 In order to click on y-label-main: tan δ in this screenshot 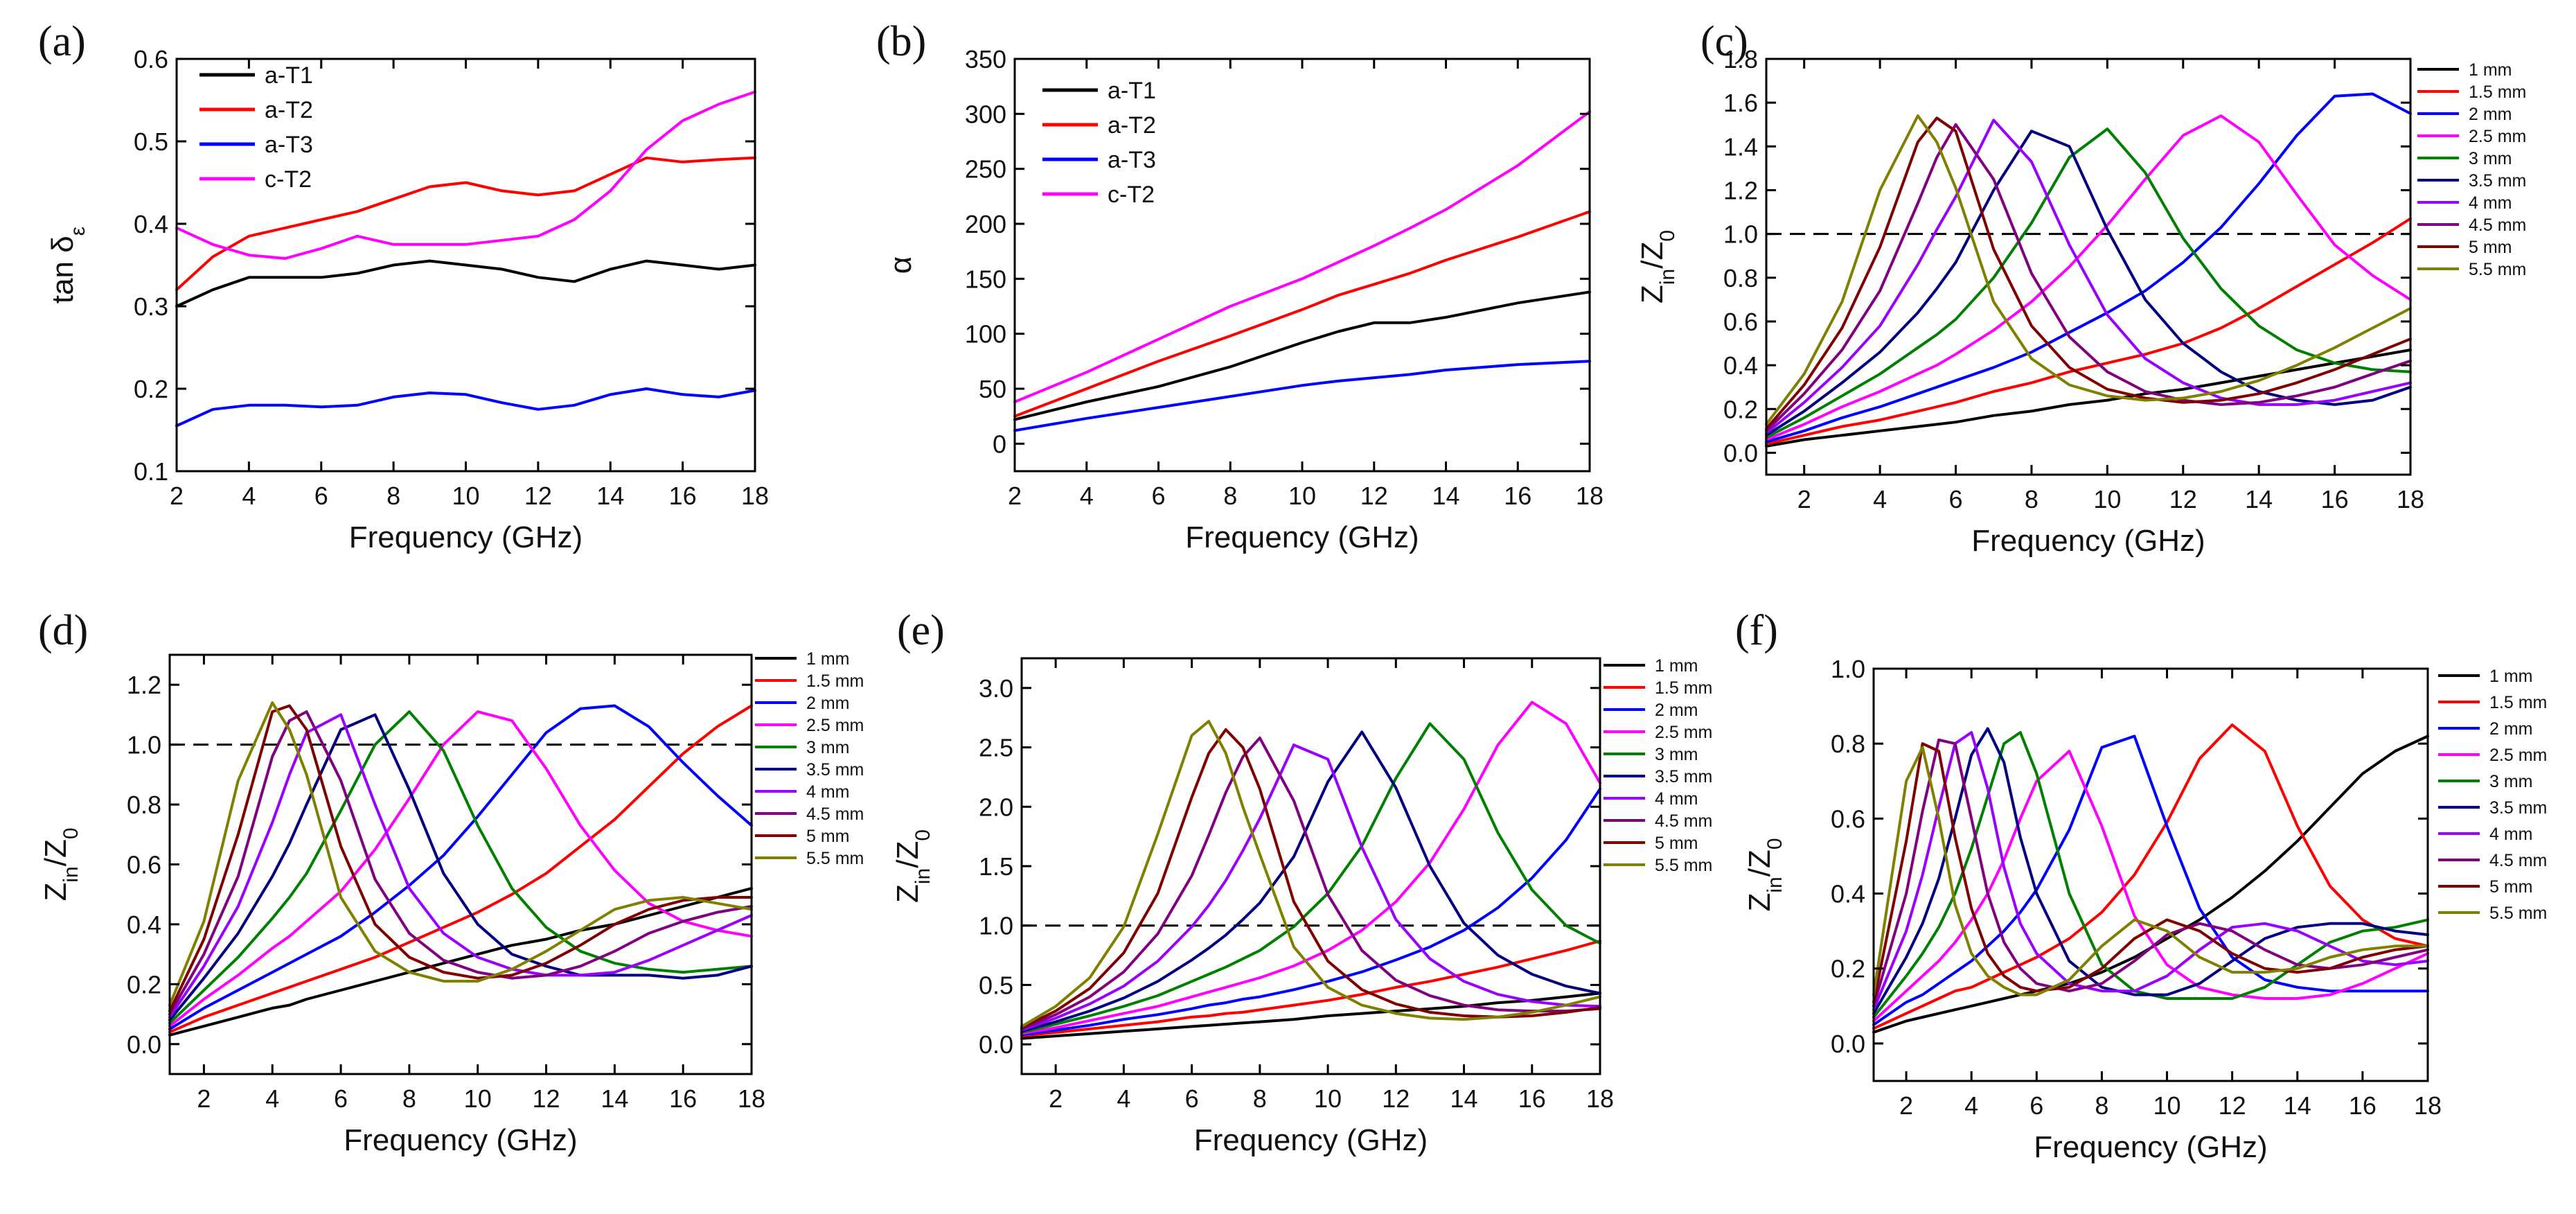, I will do `click(63, 270)`.